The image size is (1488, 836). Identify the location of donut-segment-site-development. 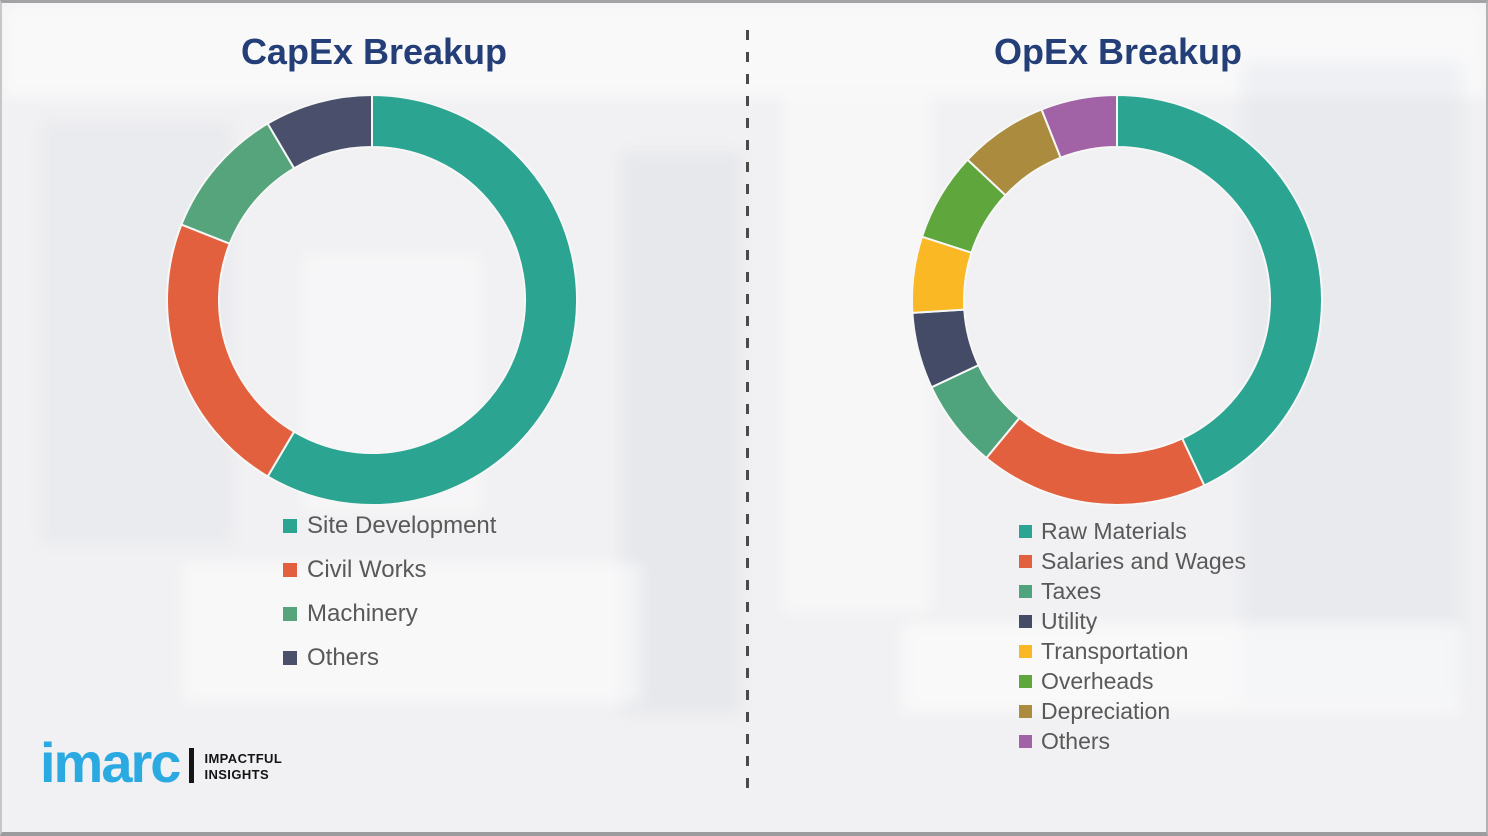
(422, 299).